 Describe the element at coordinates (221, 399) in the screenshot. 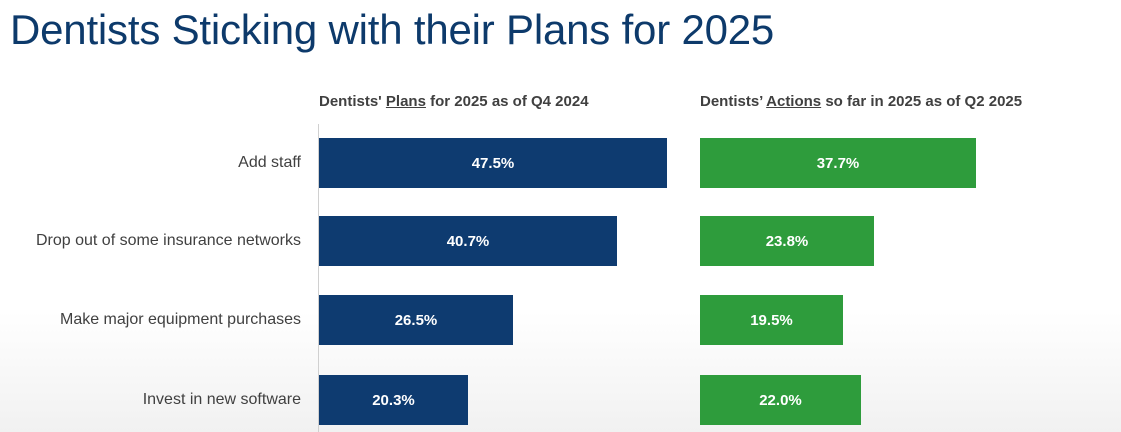

I see `category-label: Invest in new software` at that location.